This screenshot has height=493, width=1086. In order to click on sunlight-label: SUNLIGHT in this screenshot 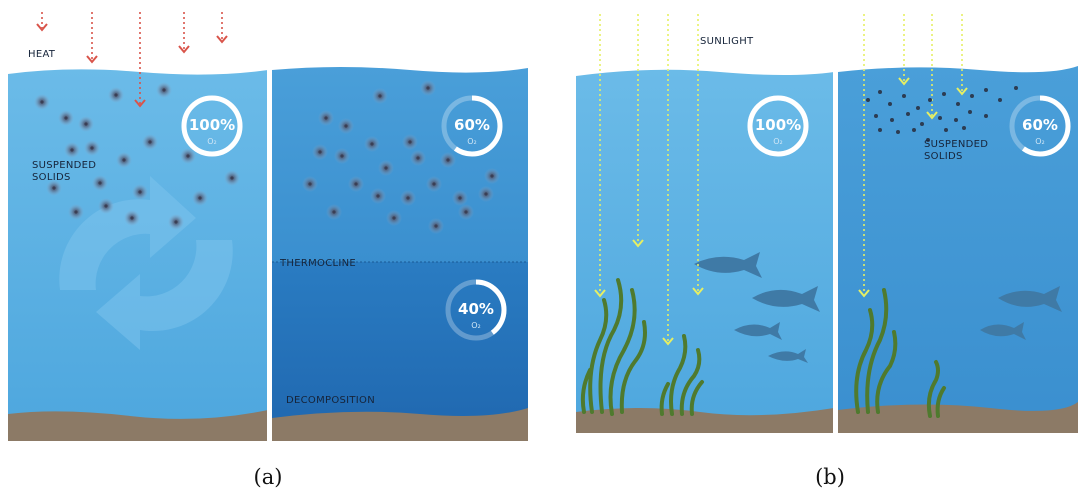, I will do `click(727, 41)`.